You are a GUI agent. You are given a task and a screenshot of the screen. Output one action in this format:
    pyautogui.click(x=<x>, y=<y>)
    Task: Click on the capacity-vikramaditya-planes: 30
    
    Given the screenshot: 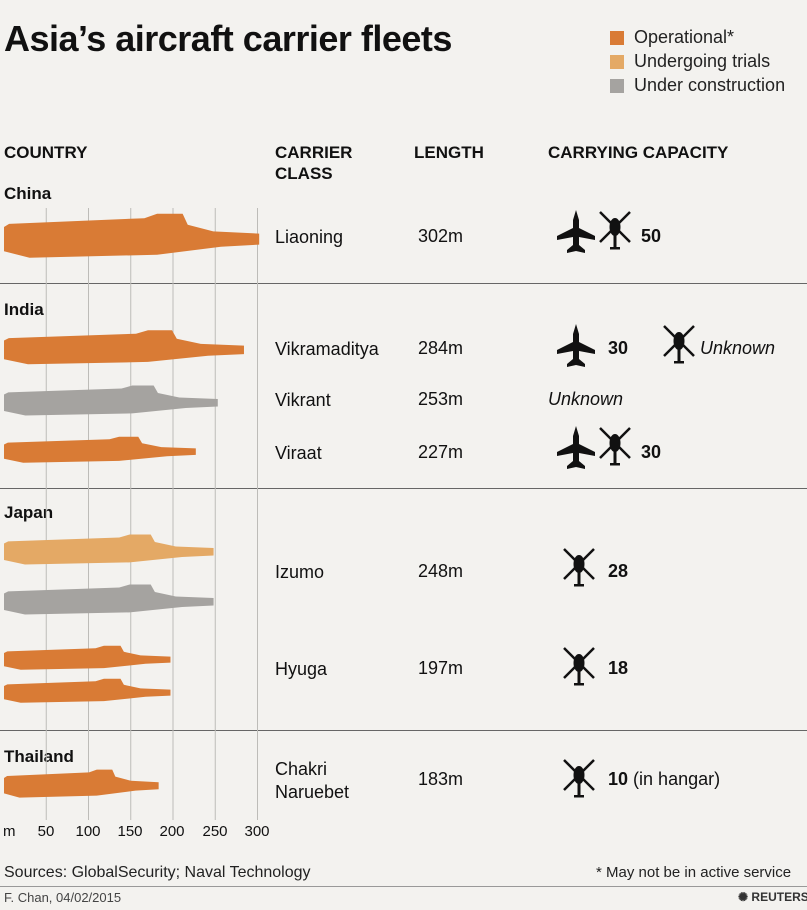 What is the action you would take?
    pyautogui.click(x=618, y=348)
    